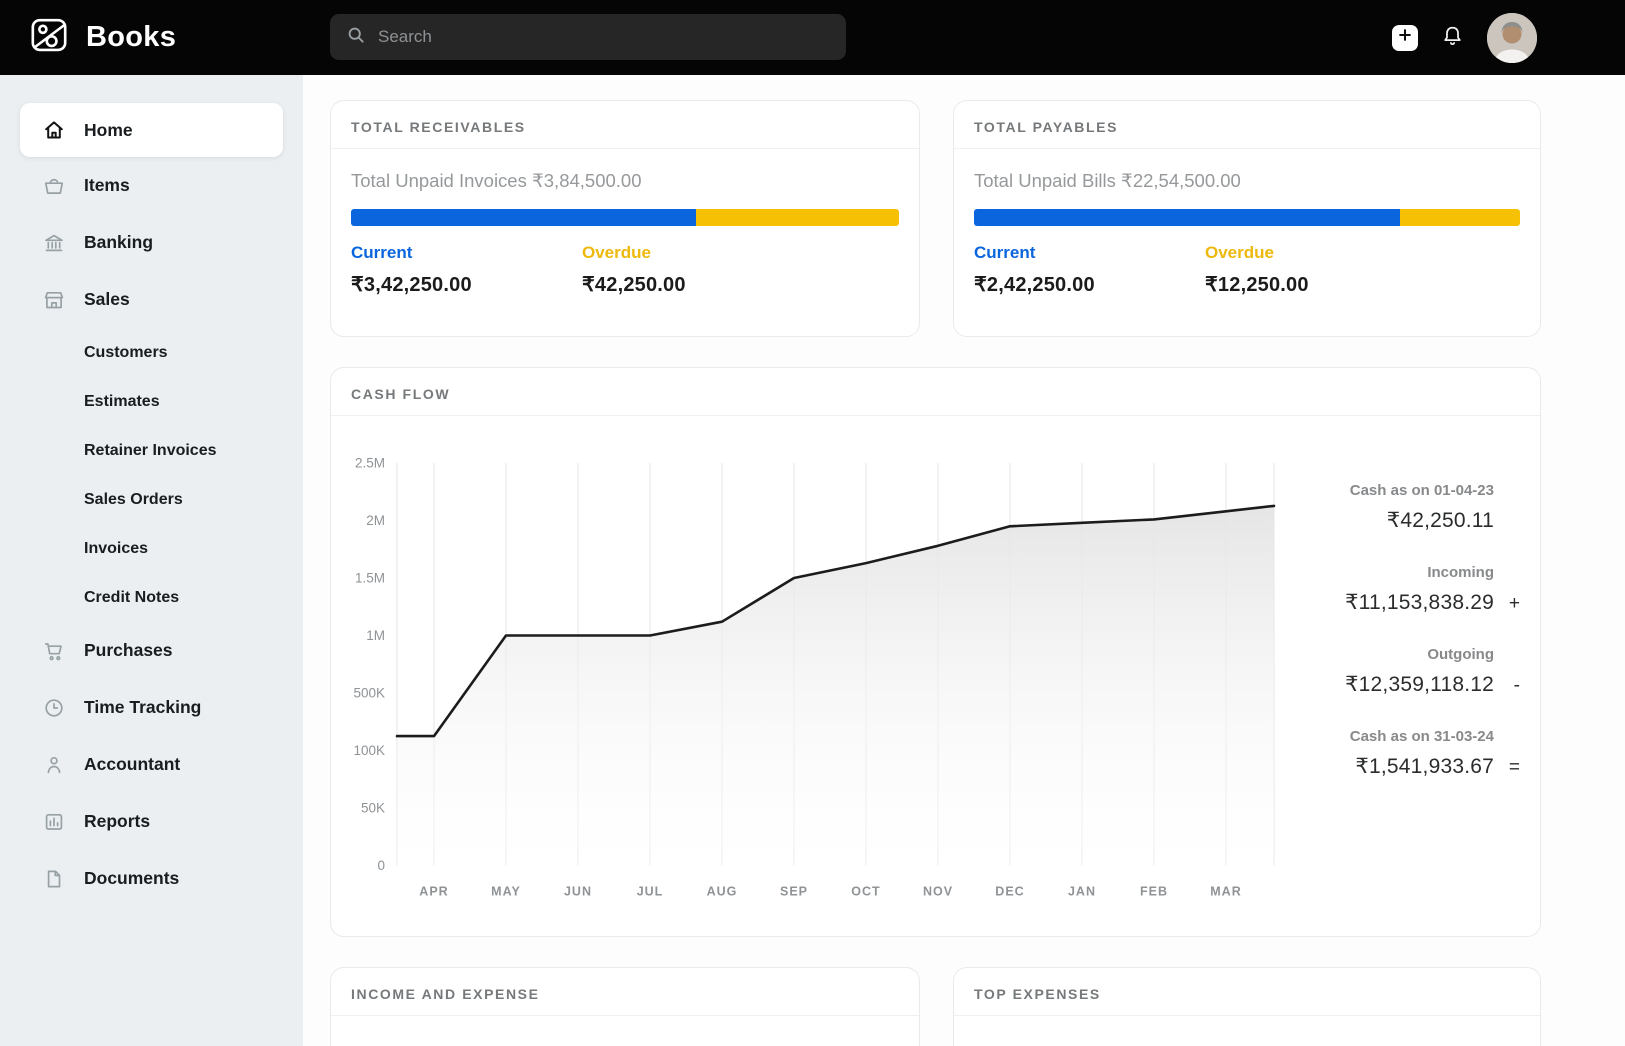 This screenshot has height=1046, width=1625. Describe the element at coordinates (865, 892) in the screenshot. I see `svg-text: OCT` at that location.